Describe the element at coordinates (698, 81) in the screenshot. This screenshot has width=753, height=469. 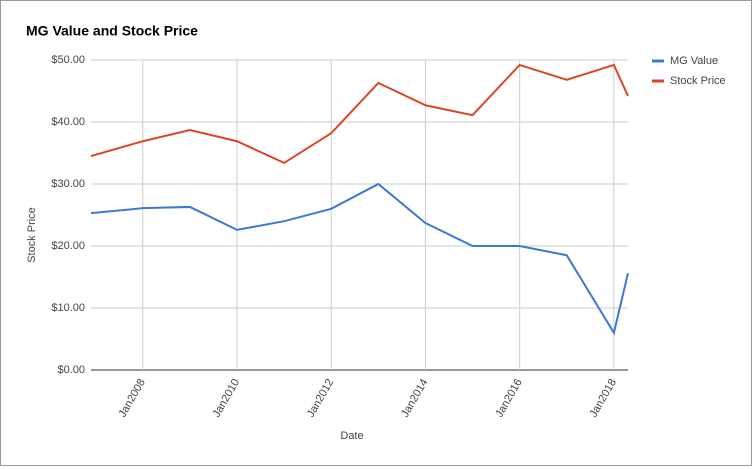
I see `legend-label: Stock Price` at that location.